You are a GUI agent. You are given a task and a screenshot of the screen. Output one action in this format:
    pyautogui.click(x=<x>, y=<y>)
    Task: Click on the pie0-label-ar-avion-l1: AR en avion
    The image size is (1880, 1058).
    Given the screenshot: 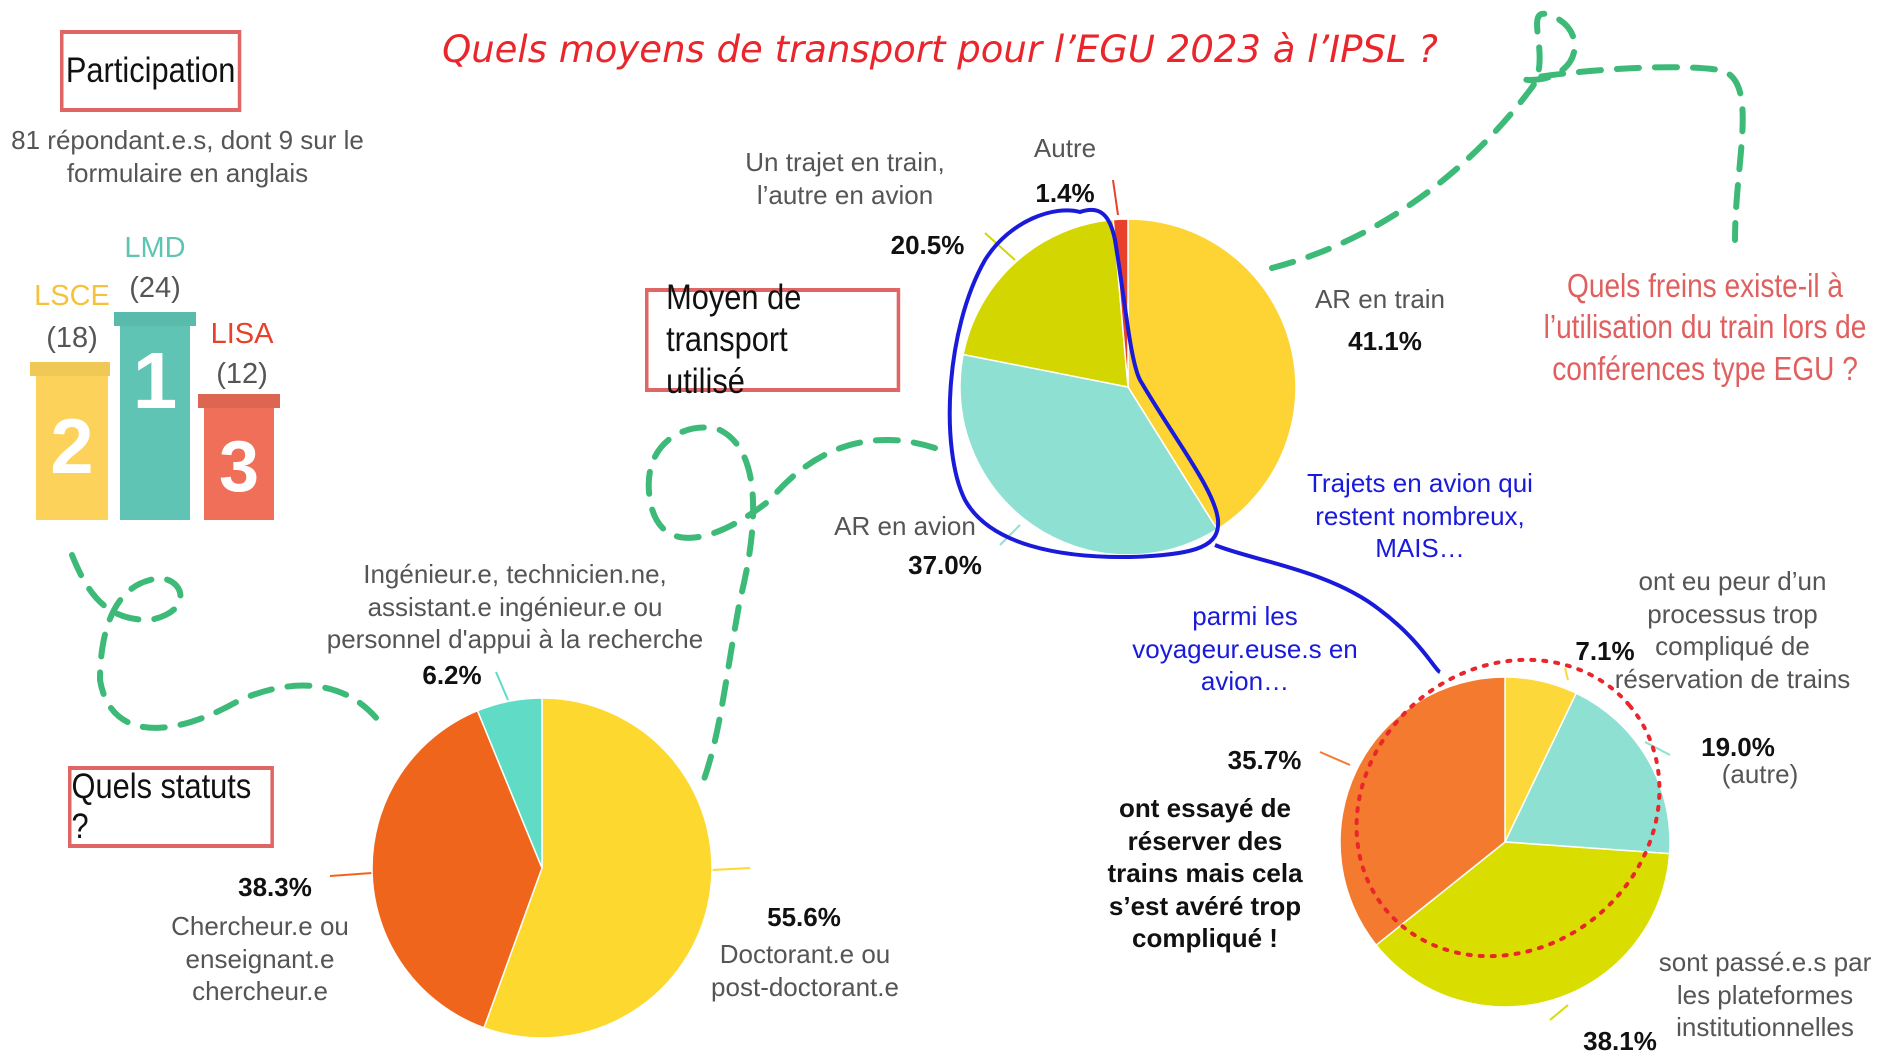 What is the action you would take?
    pyautogui.click(x=905, y=526)
    